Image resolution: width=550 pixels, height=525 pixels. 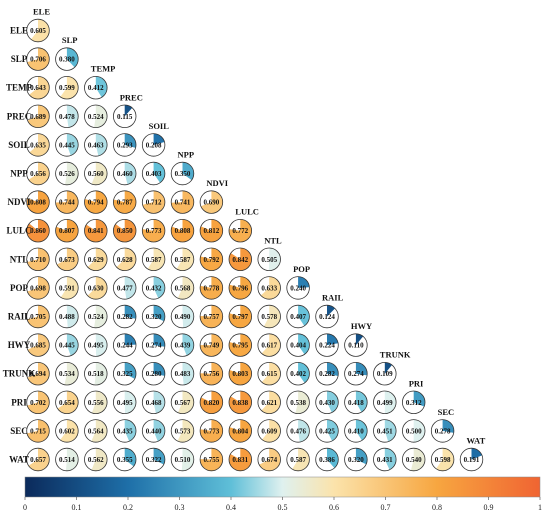 What do you see at coordinates (327, 460) in the screenshot?
I see `cell-value-label: 0.386` at bounding box center [327, 460].